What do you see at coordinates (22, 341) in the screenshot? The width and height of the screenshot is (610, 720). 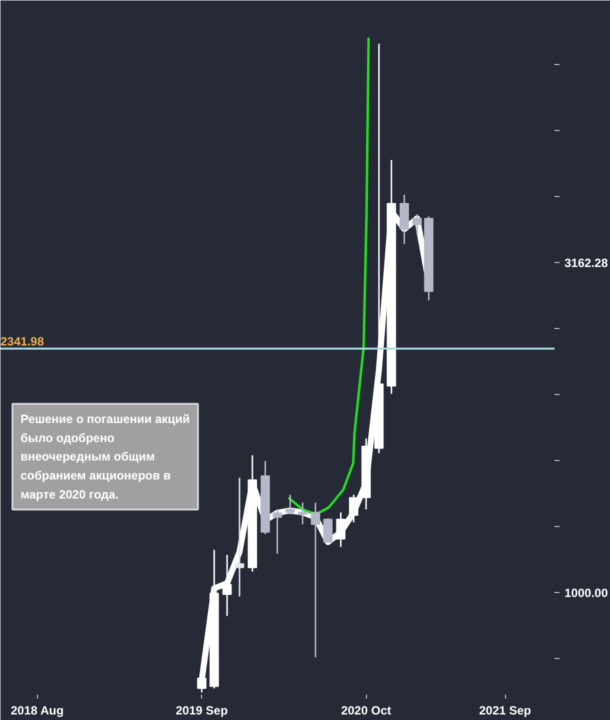 I see `ref-line-label: 2341.98` at bounding box center [22, 341].